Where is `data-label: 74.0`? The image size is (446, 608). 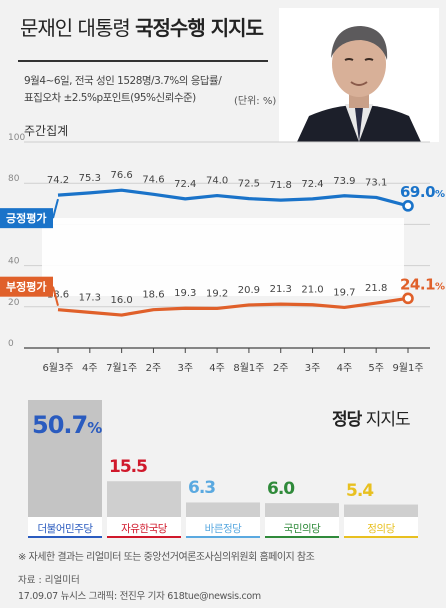
data-label: 74.0 is located at coordinates (217, 181).